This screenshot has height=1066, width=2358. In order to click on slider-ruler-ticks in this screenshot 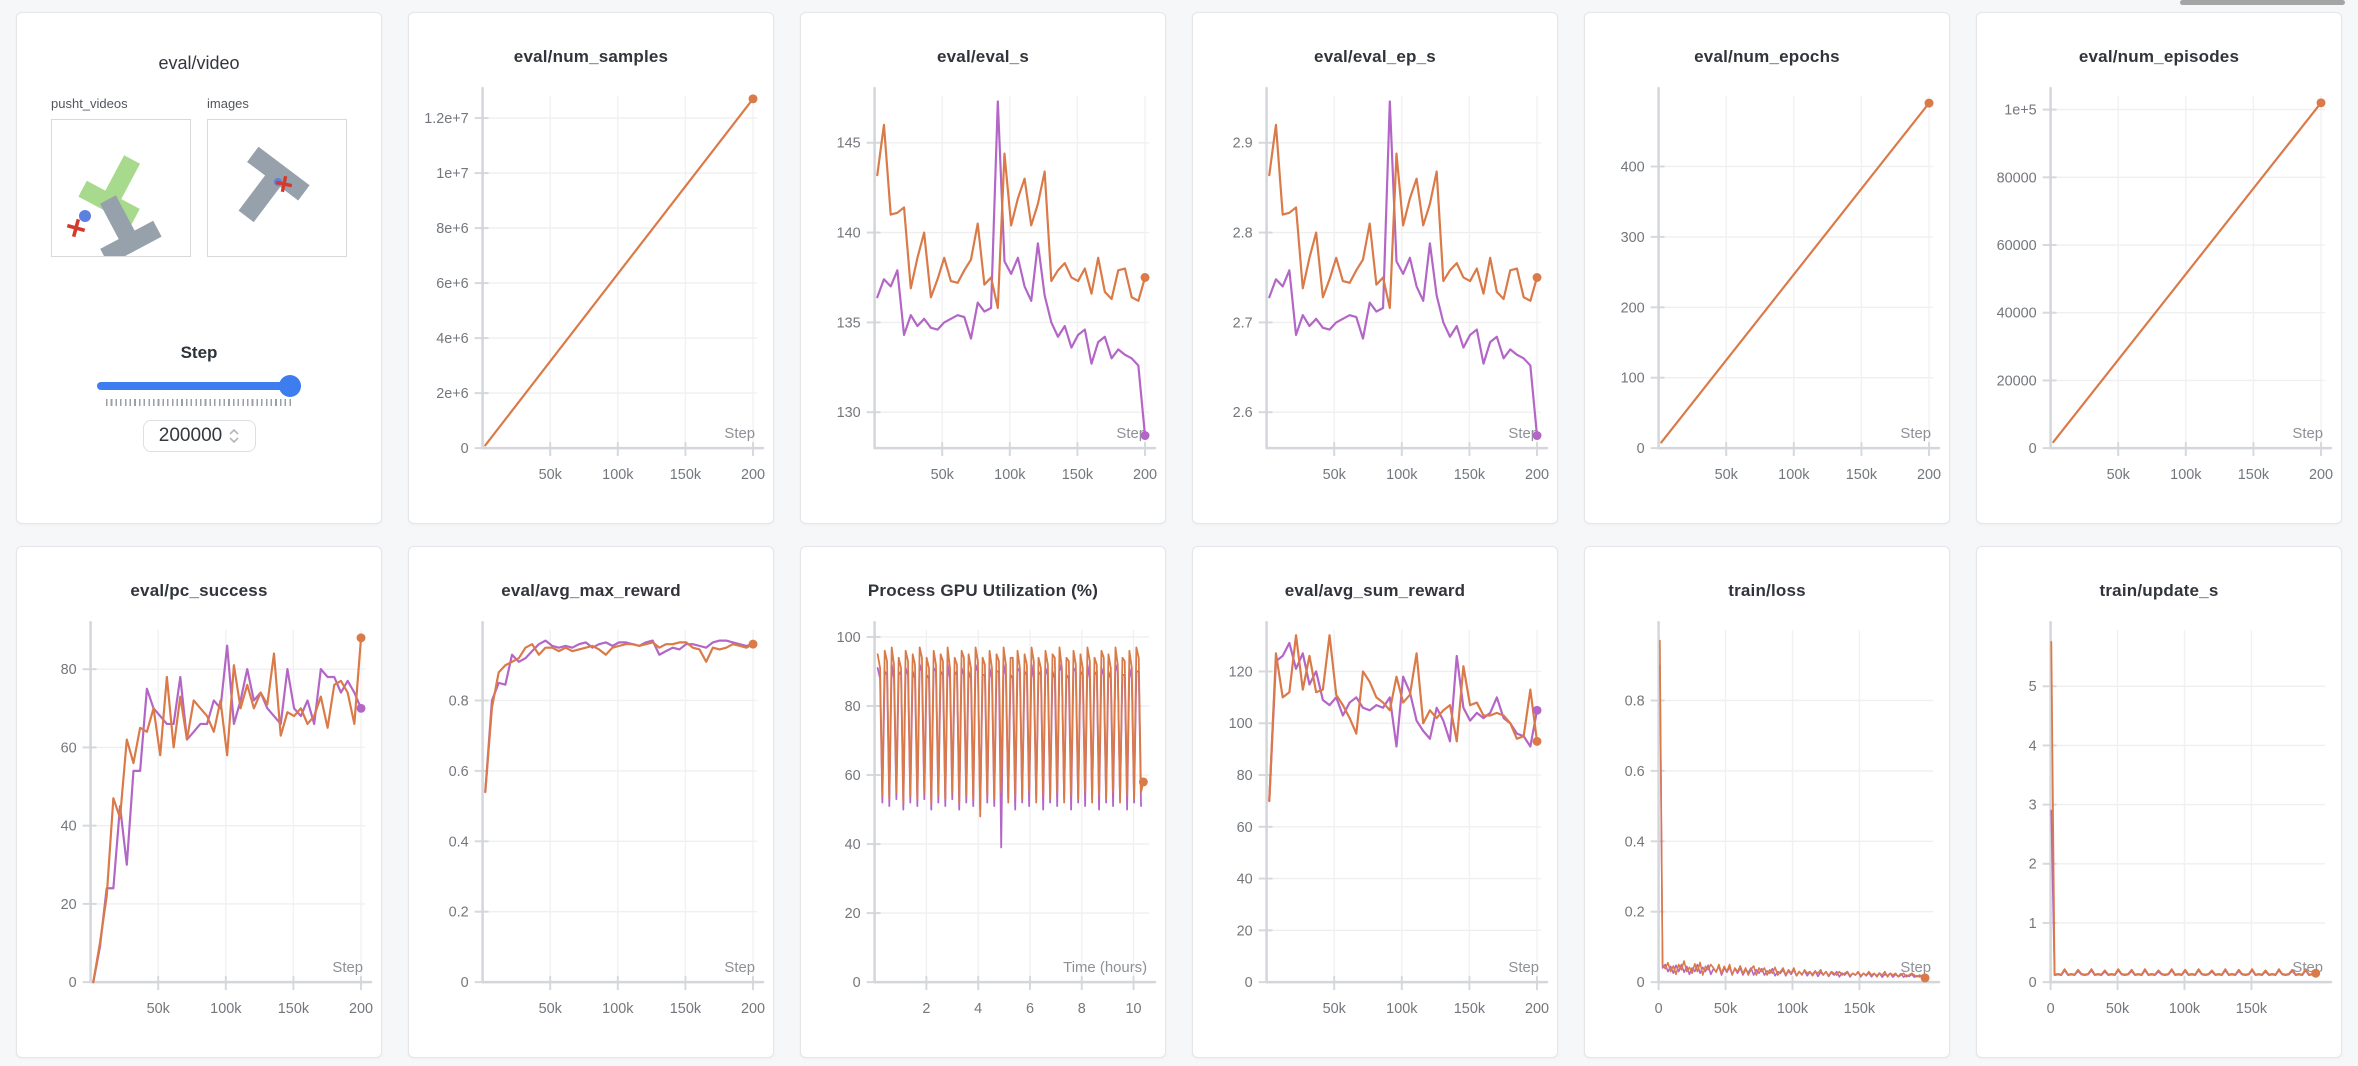, I will do `click(199, 402)`.